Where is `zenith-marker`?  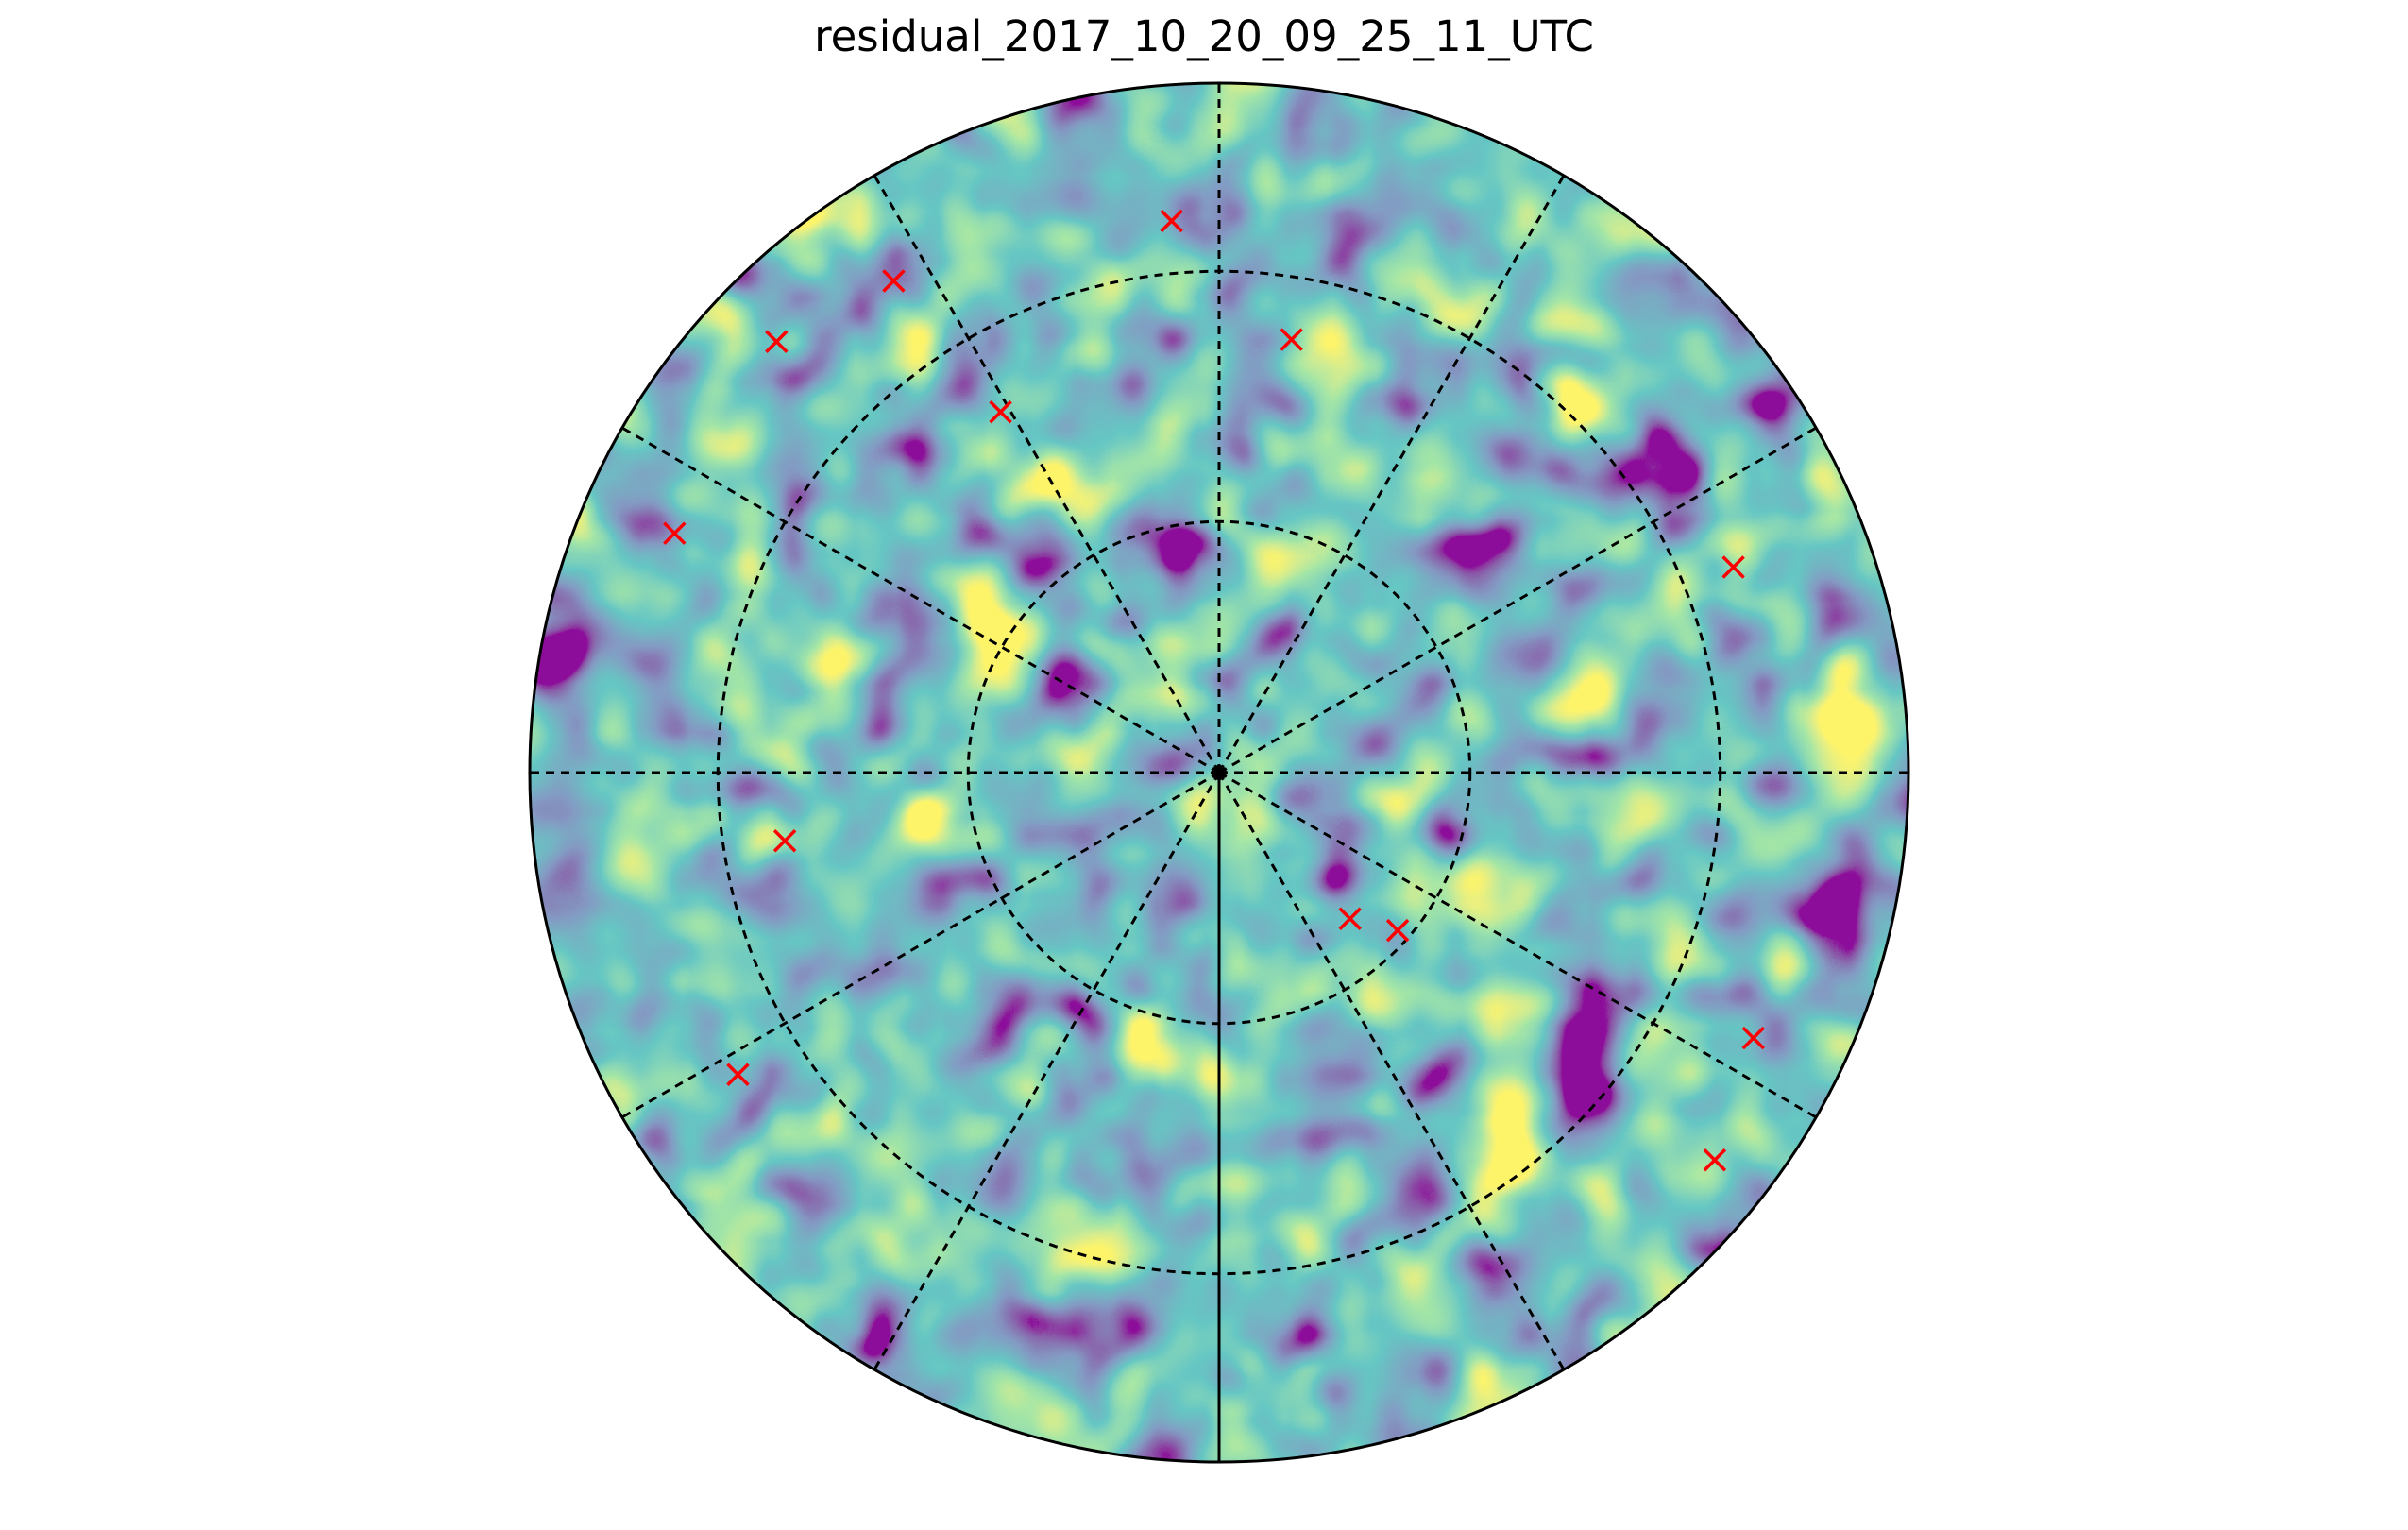 zenith-marker is located at coordinates (1219, 772).